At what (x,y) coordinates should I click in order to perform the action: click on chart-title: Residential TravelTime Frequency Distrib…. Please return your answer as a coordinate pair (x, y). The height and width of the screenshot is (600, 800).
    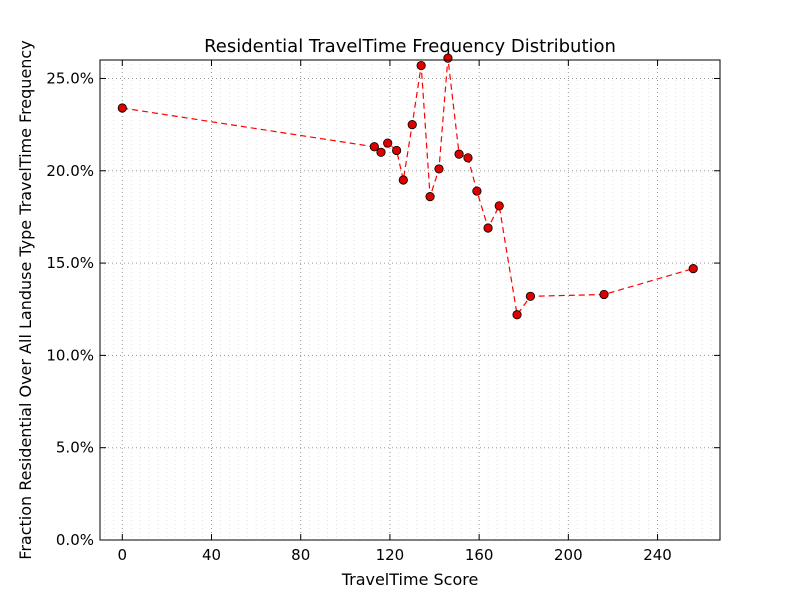
    Looking at the image, I should click on (410, 46).